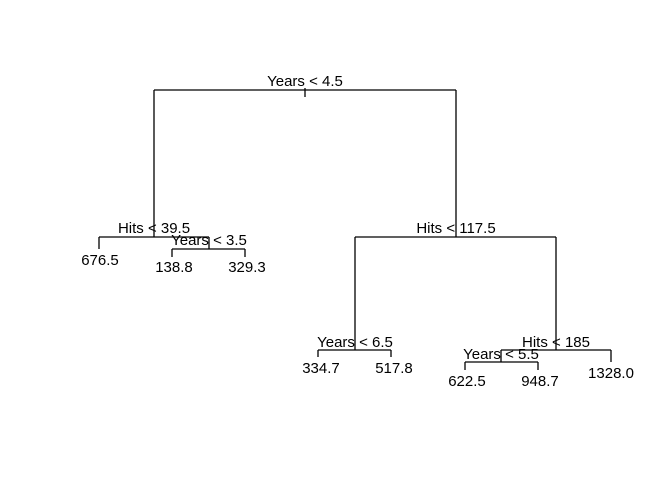 This screenshot has height=480, width=672. What do you see at coordinates (154, 228) in the screenshot?
I see `split-left-label: Hits < 39.5` at bounding box center [154, 228].